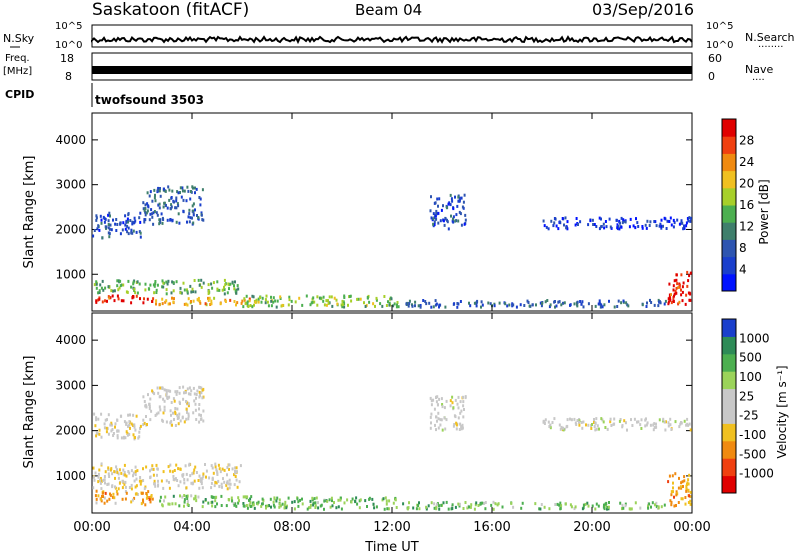 This screenshot has width=800, height=554. Describe the element at coordinates (67, 58) in the screenshot. I see `freq-tick-top: 18` at that location.